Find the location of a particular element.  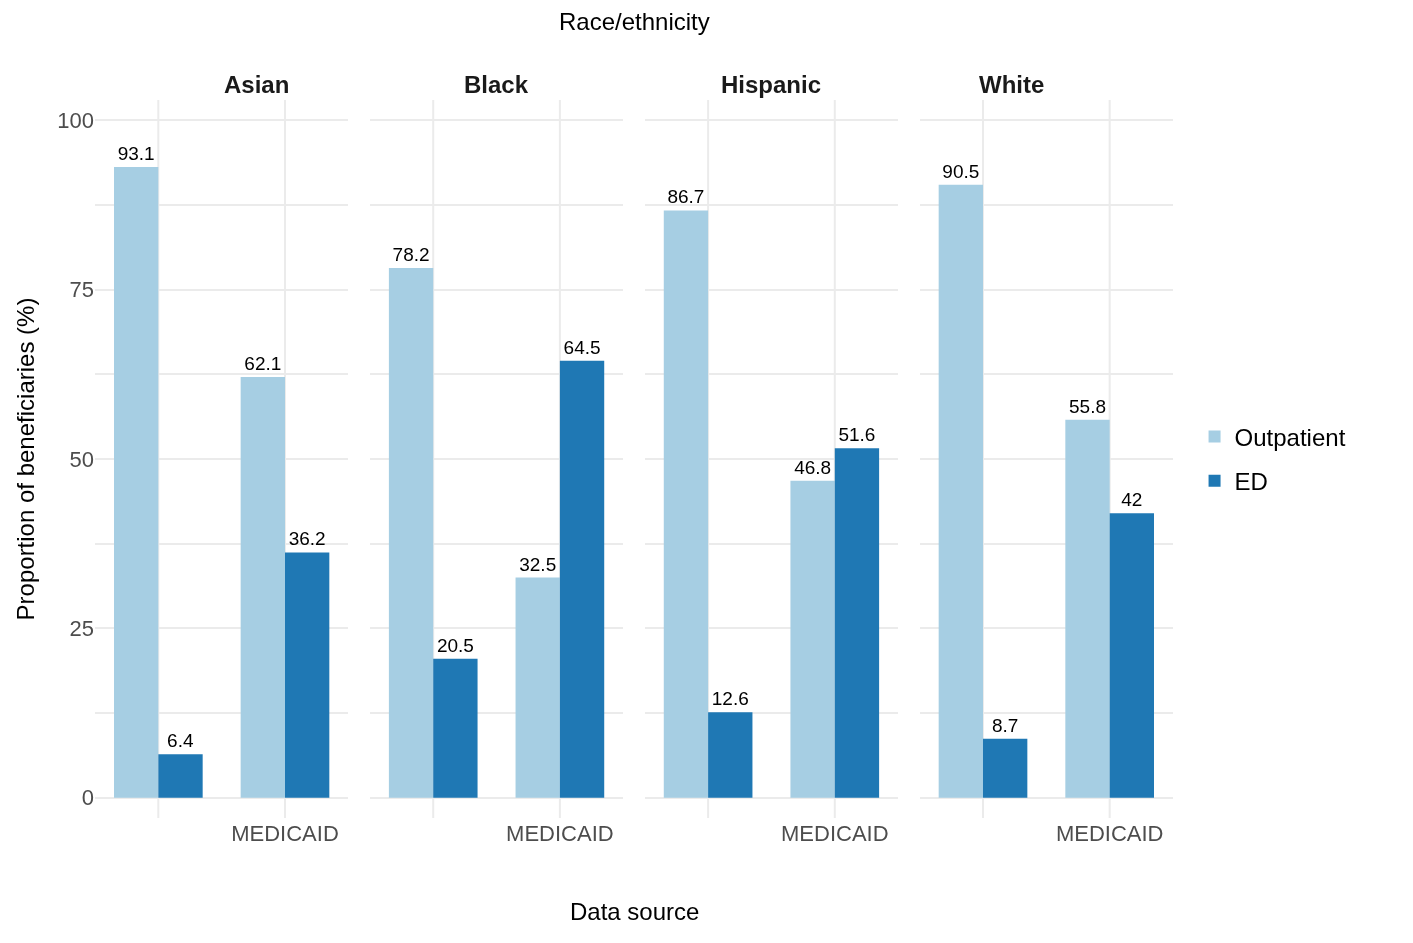

data-label: 78.2 is located at coordinates (411, 254).